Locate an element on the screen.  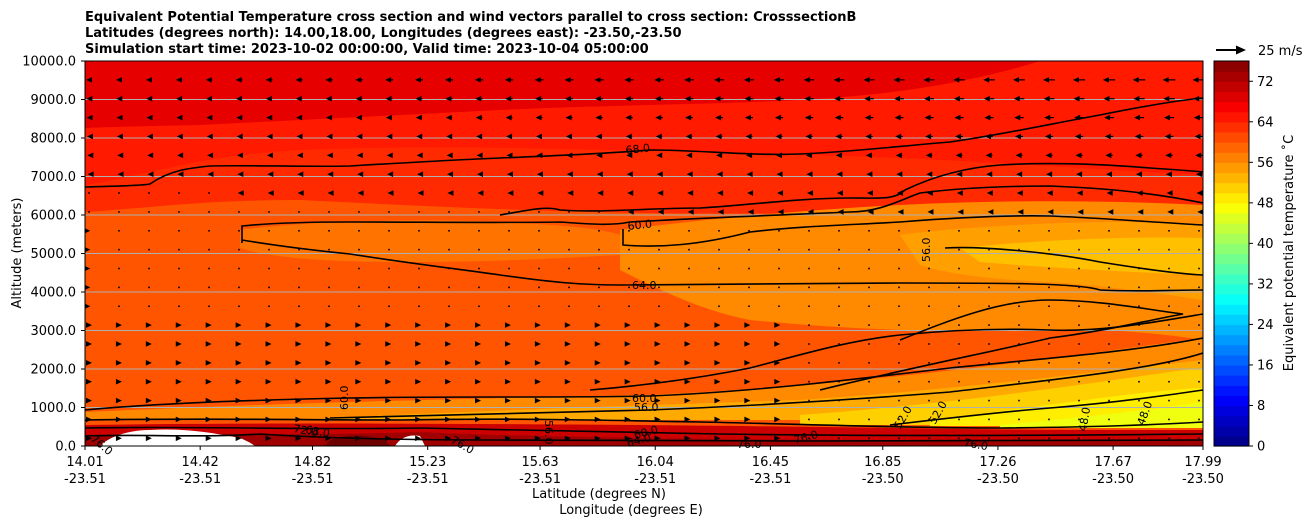
colorbar-tick-label: 40 is located at coordinates (1265, 244).